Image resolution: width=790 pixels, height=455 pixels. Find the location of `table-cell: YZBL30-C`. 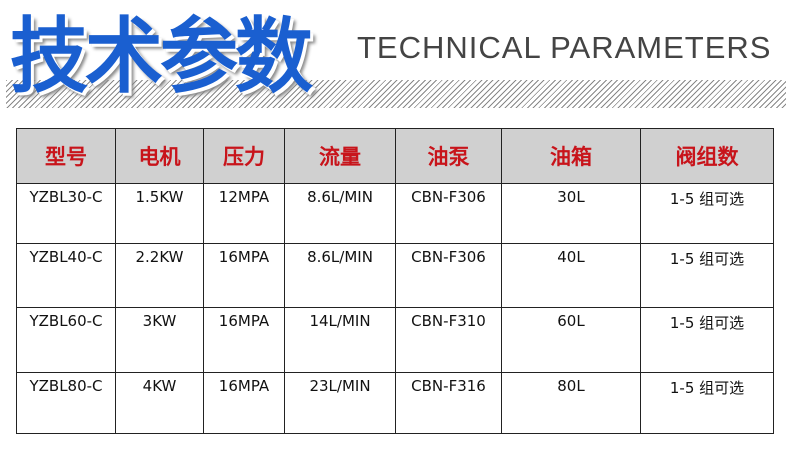

table-cell: YZBL30-C is located at coordinates (66, 213).